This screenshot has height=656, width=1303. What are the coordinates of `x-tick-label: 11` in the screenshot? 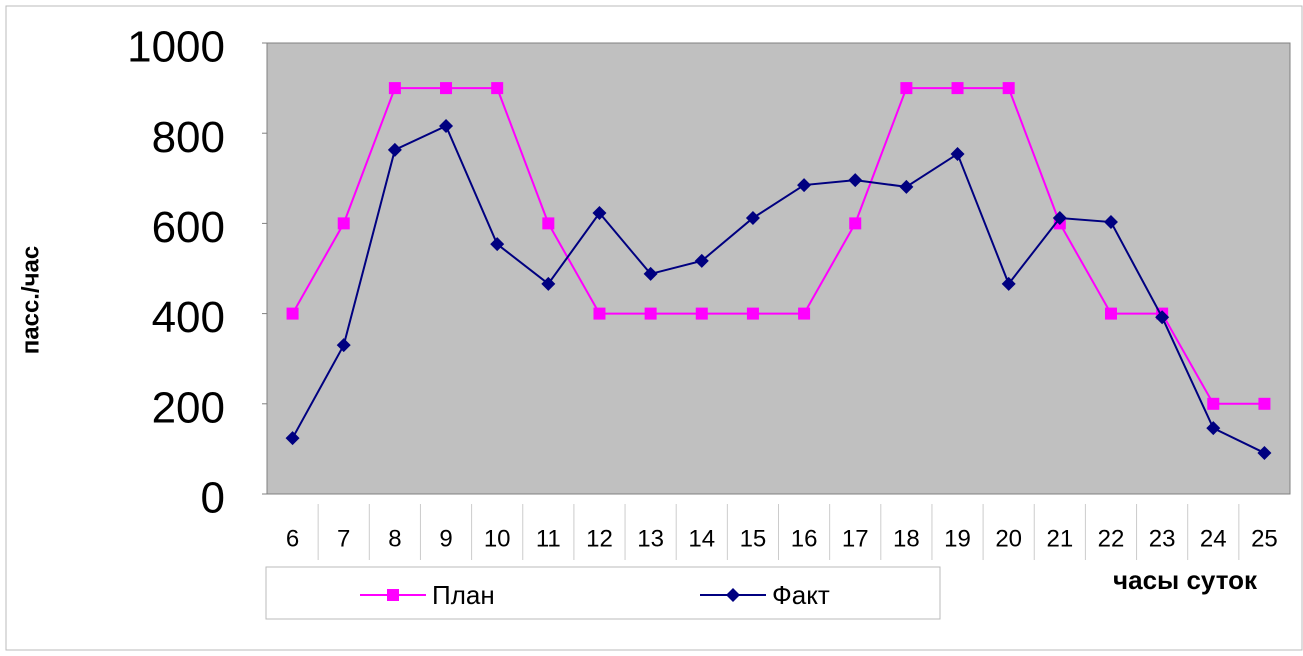 It's located at (548, 538).